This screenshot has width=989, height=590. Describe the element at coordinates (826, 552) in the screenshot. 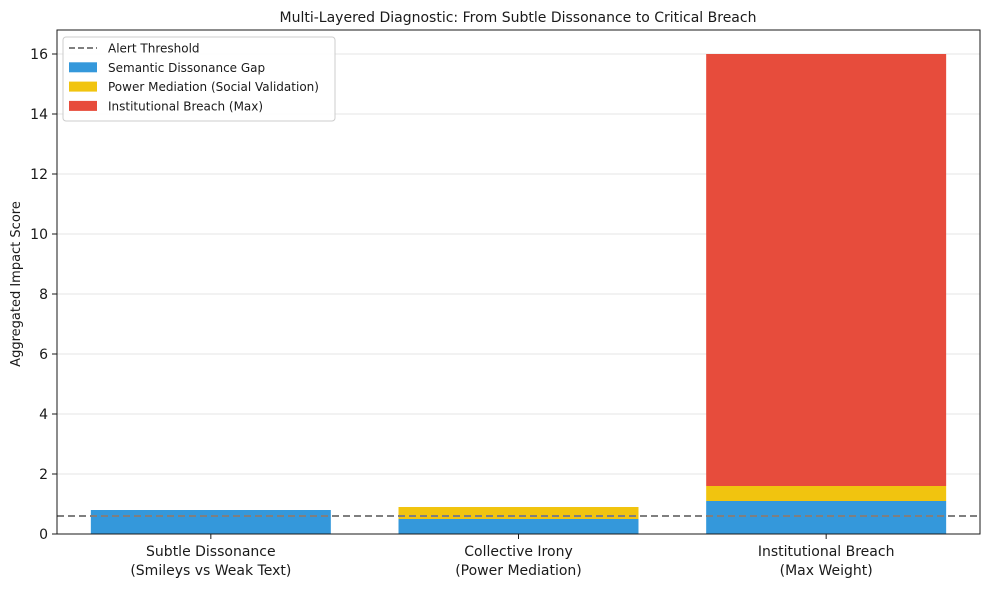

I see `x-tick-label: Institutional Breach` at that location.